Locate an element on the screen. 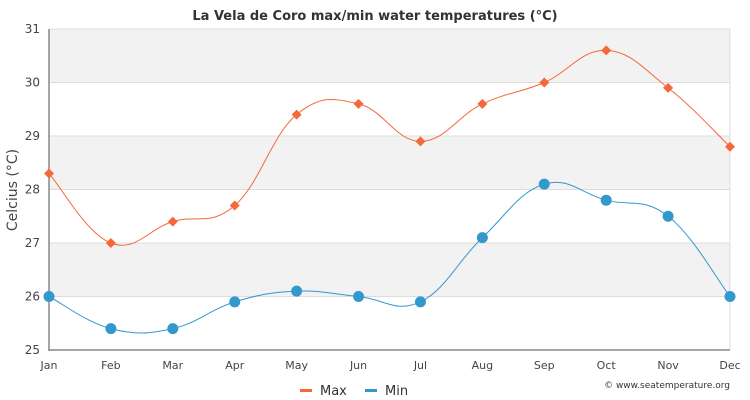  legend-item-max: Max is located at coordinates (323, 391).